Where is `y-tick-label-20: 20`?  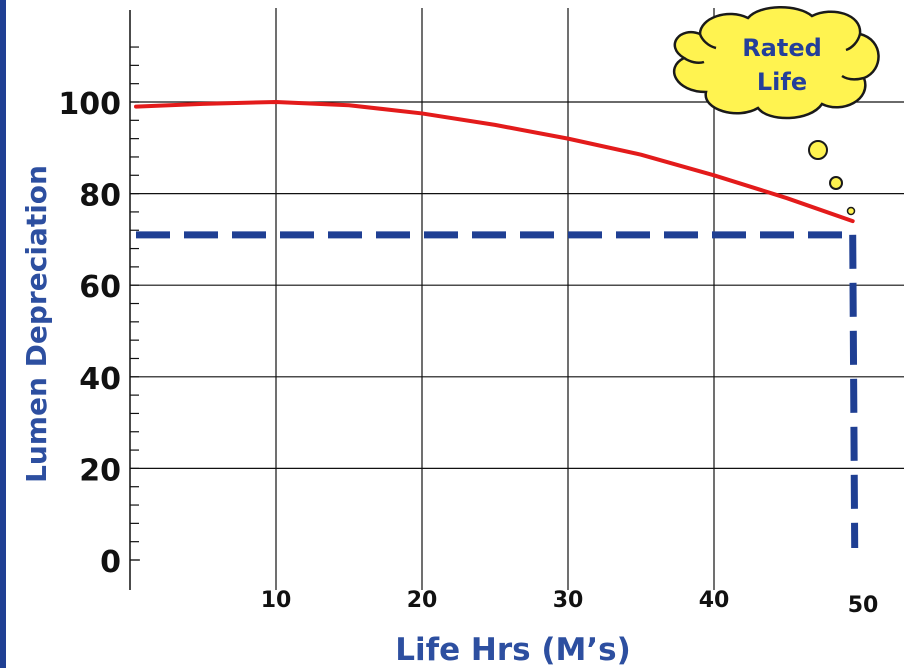
y-tick-label-20: 20 is located at coordinates (100, 470).